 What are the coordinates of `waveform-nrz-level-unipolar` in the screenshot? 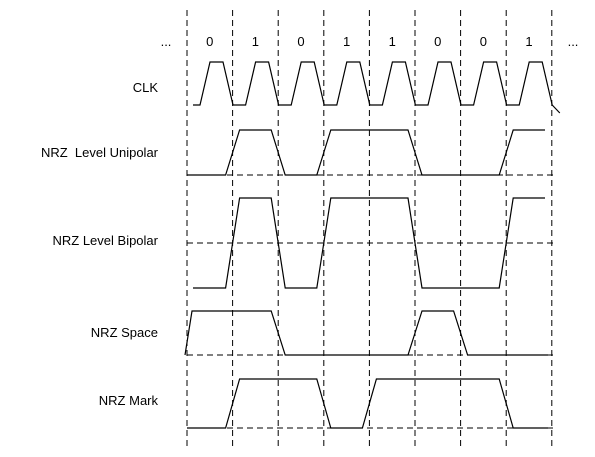 It's located at (366, 152).